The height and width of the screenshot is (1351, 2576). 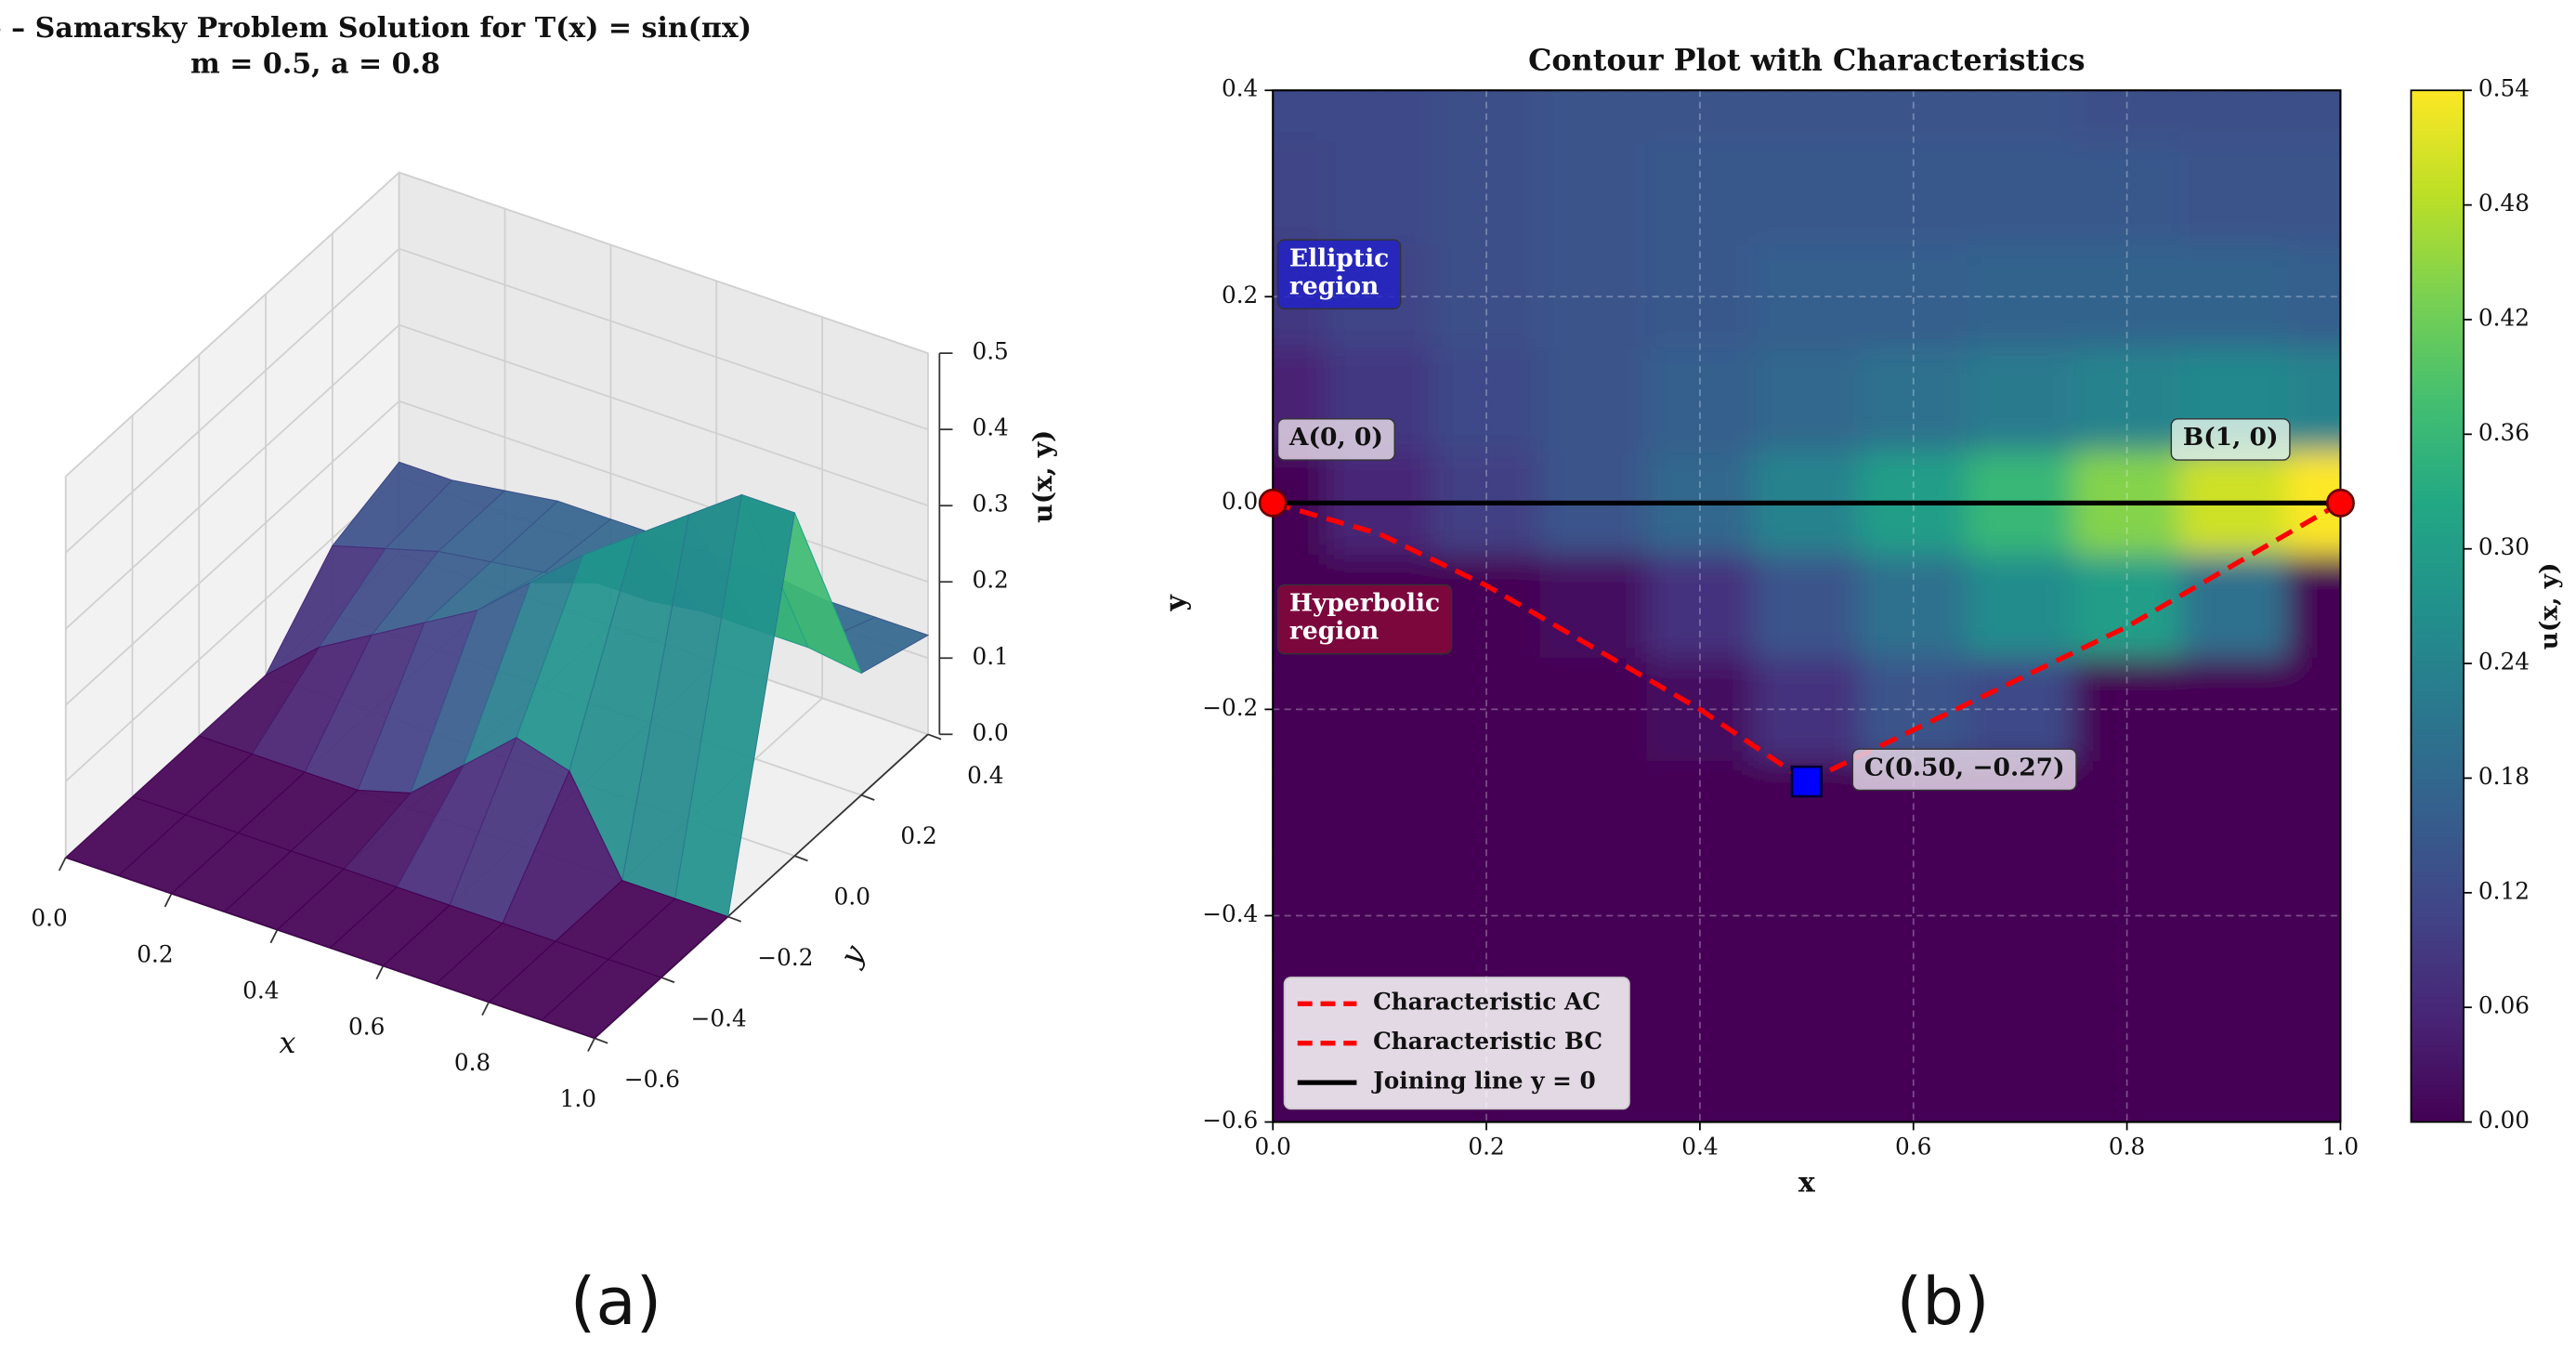 What do you see at coordinates (990, 427) in the screenshot?
I see `z-tick-label: 0.4` at bounding box center [990, 427].